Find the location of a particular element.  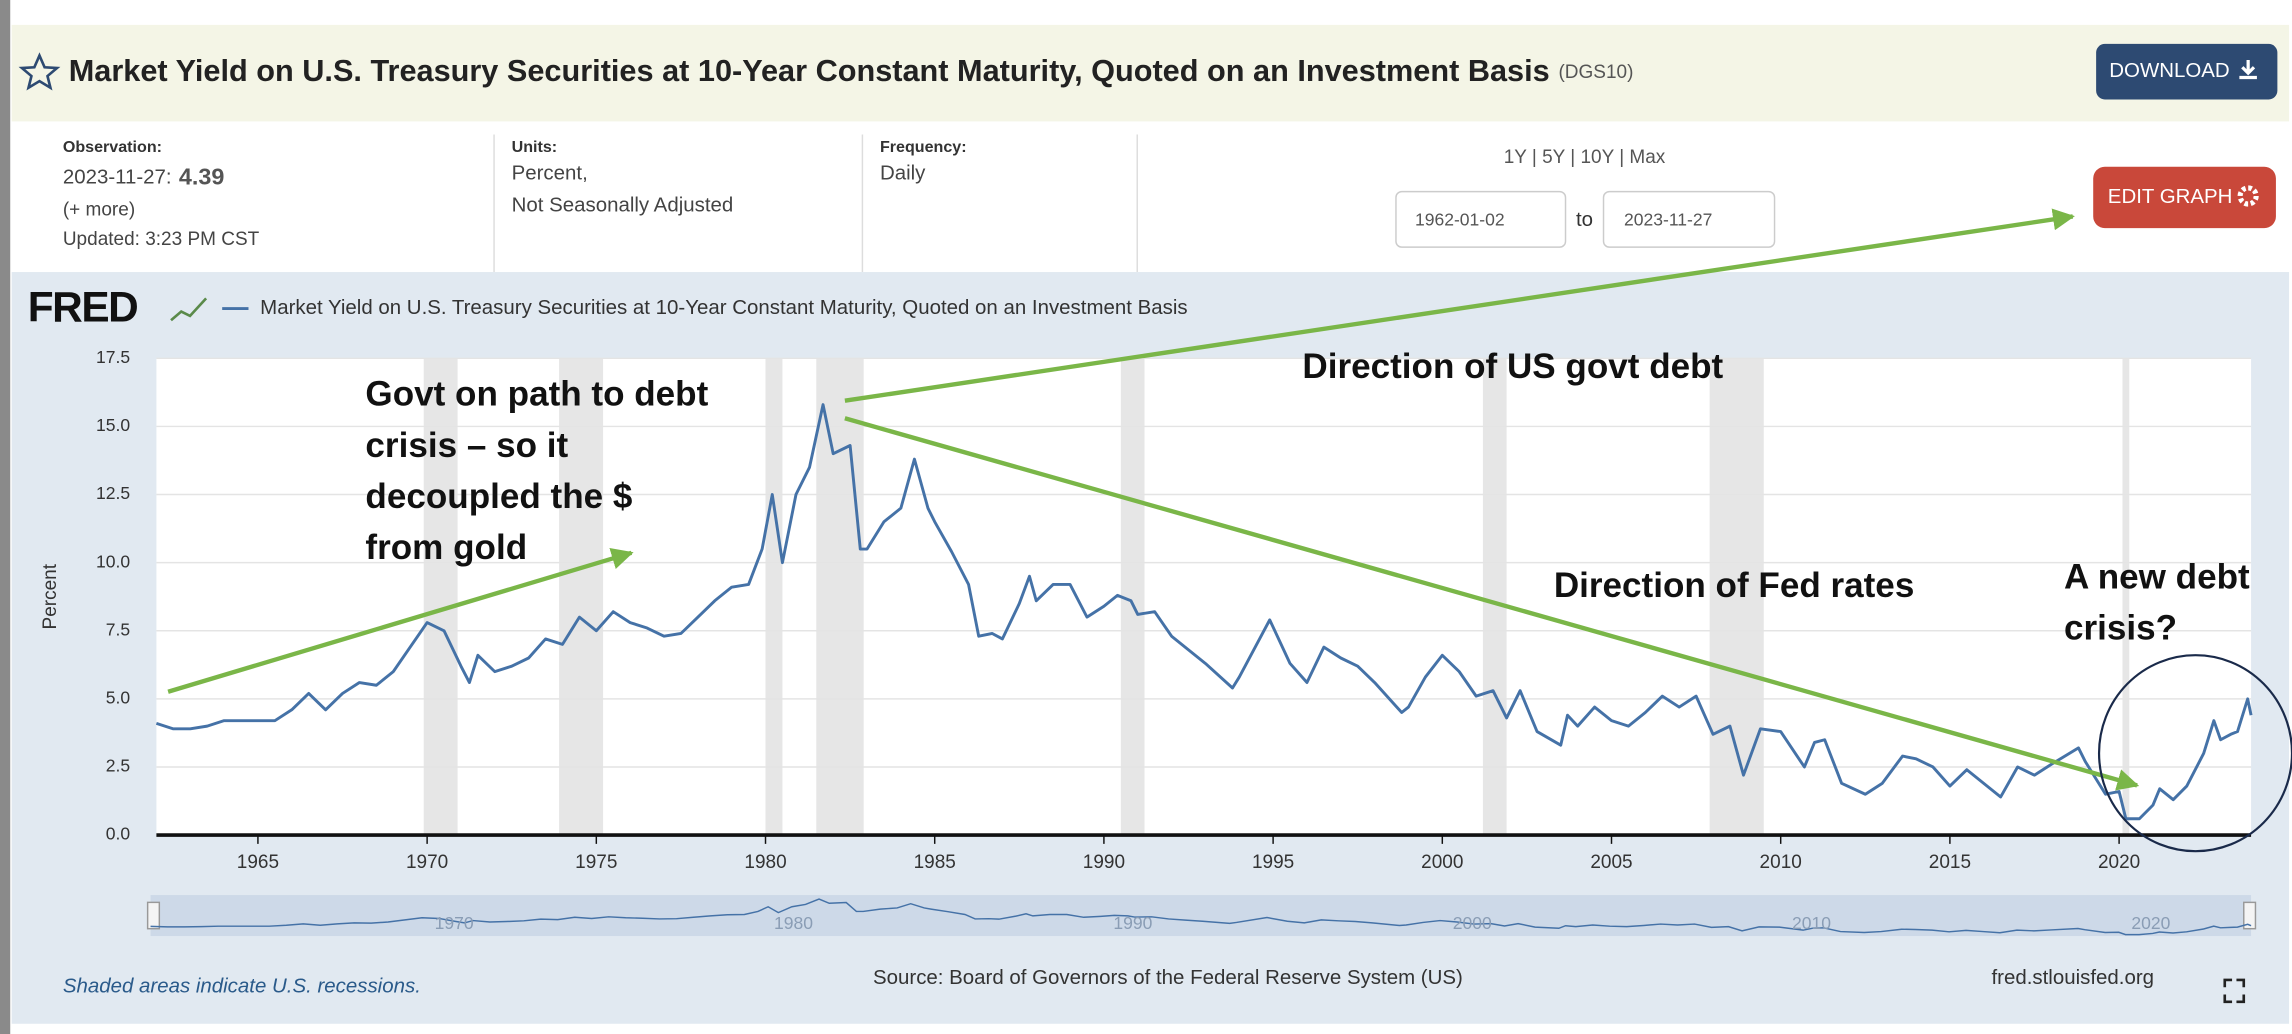

fullscreen-icon is located at coordinates (2234, 991).